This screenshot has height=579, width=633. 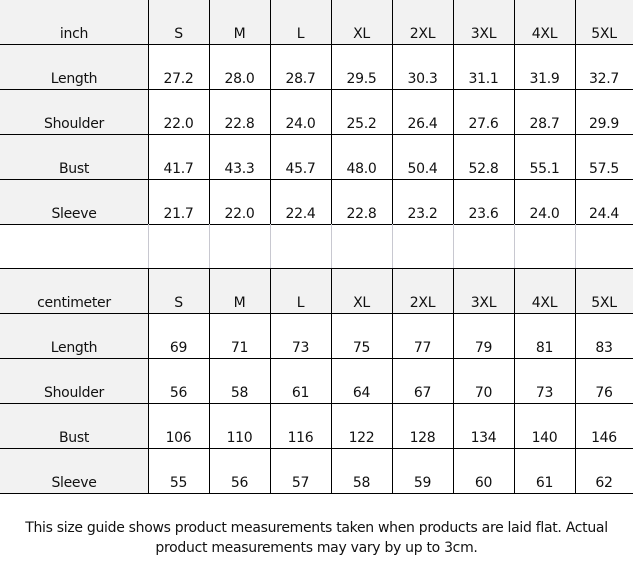 What do you see at coordinates (604, 348) in the screenshot?
I see `measurement-cell: 83` at bounding box center [604, 348].